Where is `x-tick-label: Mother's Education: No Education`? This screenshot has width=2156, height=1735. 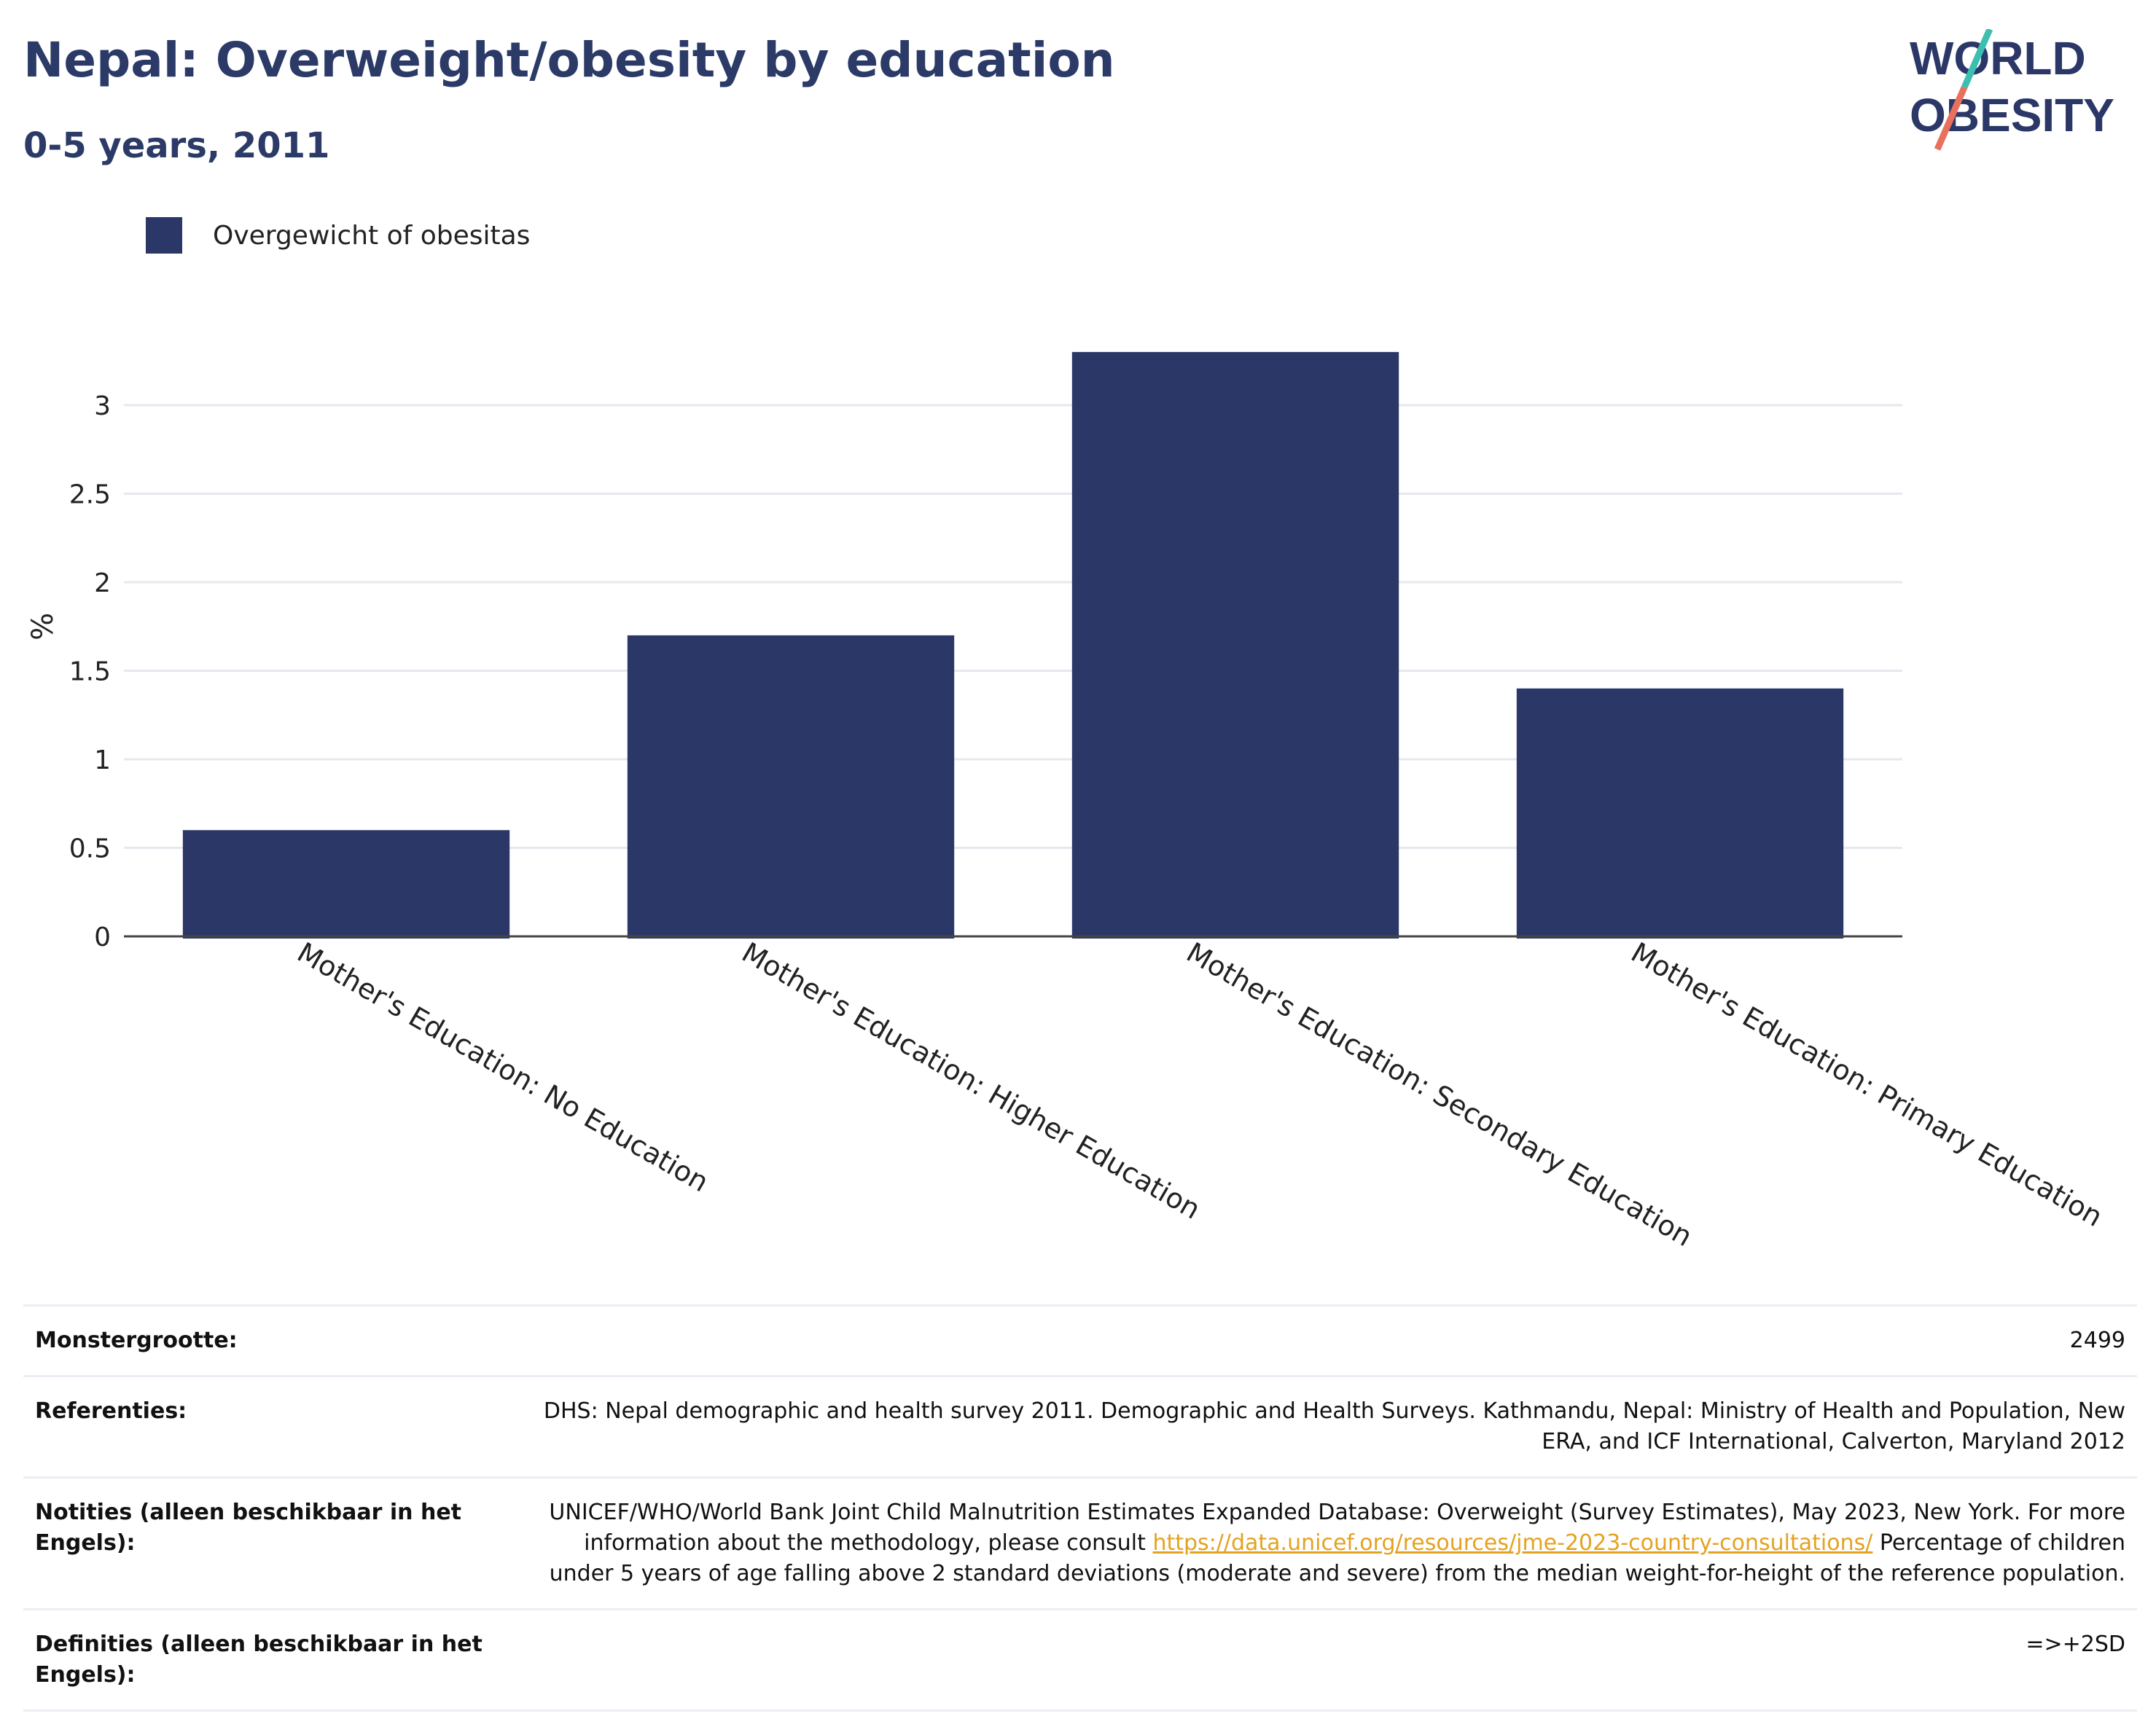 x-tick-label: Mother's Education: No Education is located at coordinates (503, 1067).